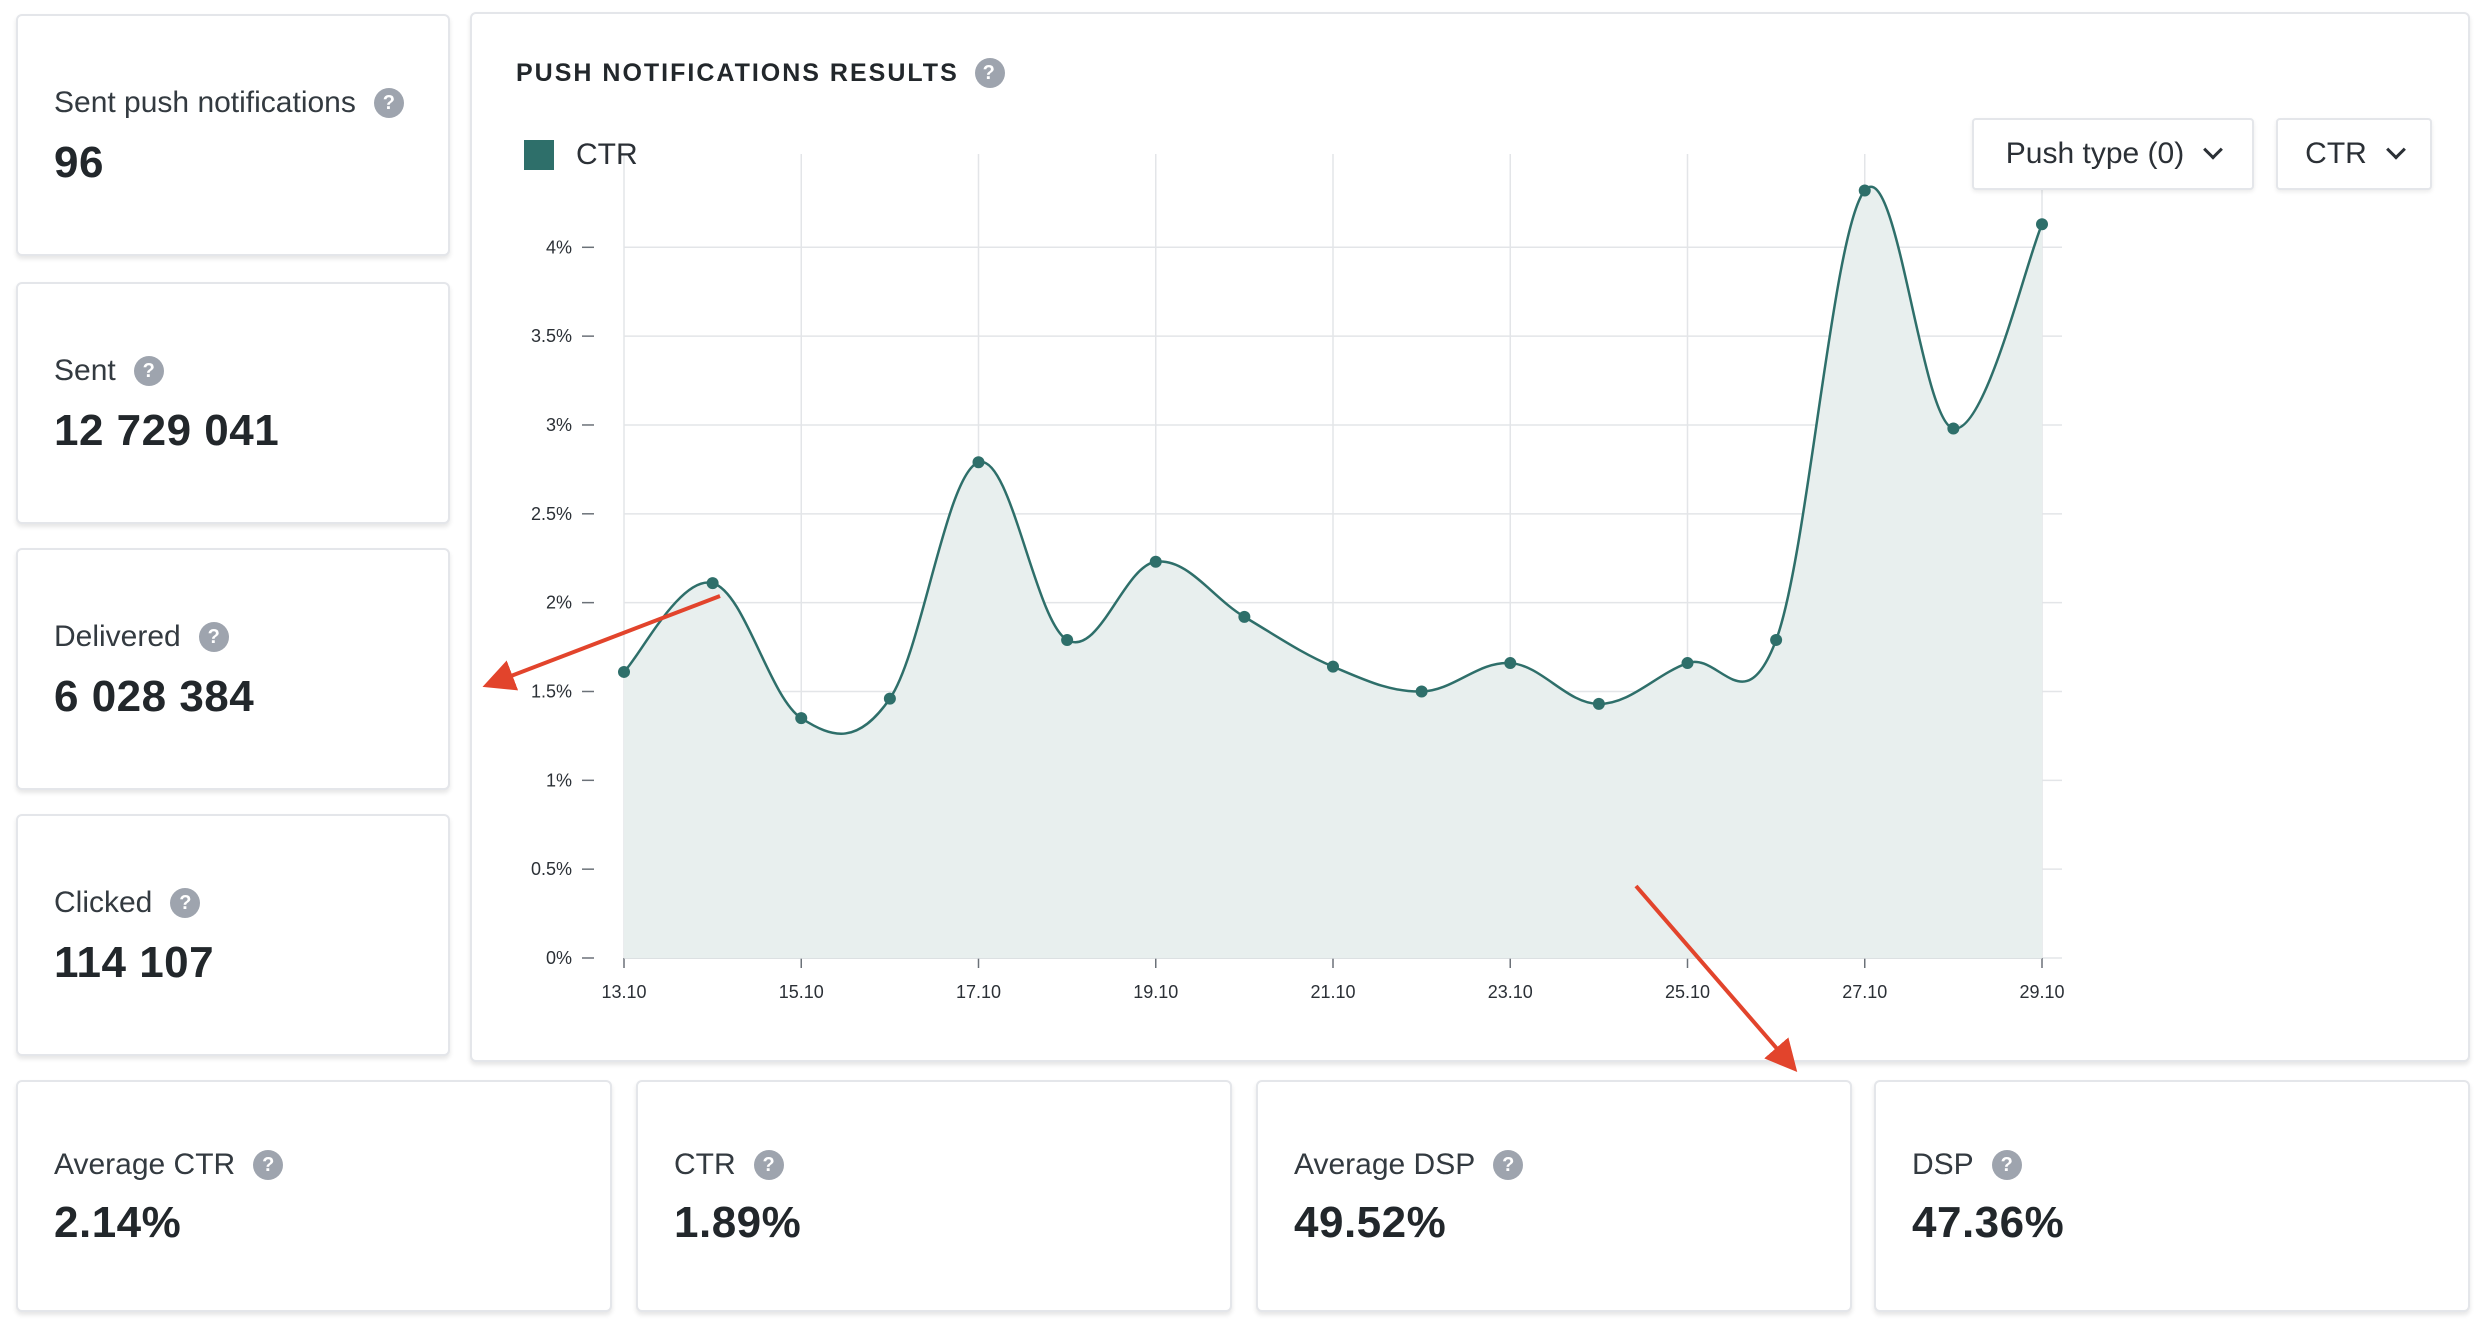  Describe the element at coordinates (1510, 992) in the screenshot. I see `x-tick-label: 23.10` at that location.